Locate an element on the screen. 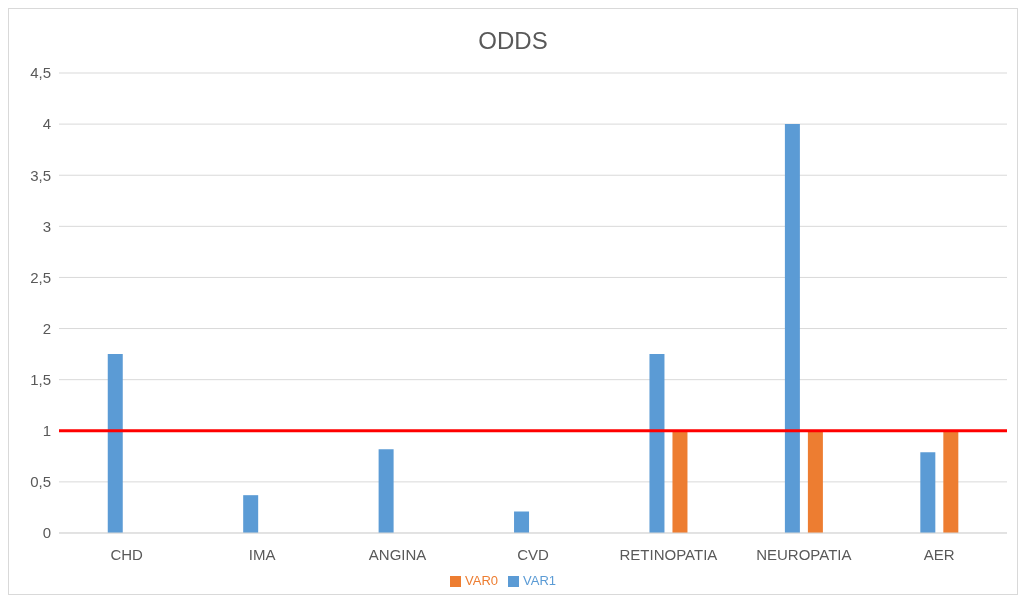 The height and width of the screenshot is (603, 1026). y-tick-label: 2,5 is located at coordinates (40, 277).